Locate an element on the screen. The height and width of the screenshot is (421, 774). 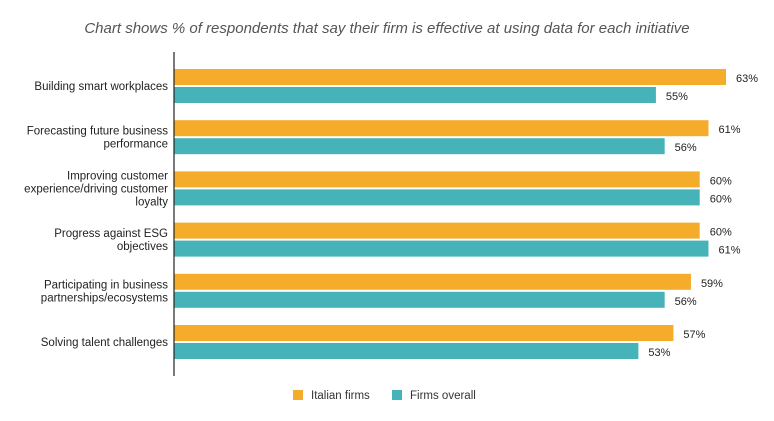
category-label-5: Solving talent challenges is located at coordinates (104, 343).